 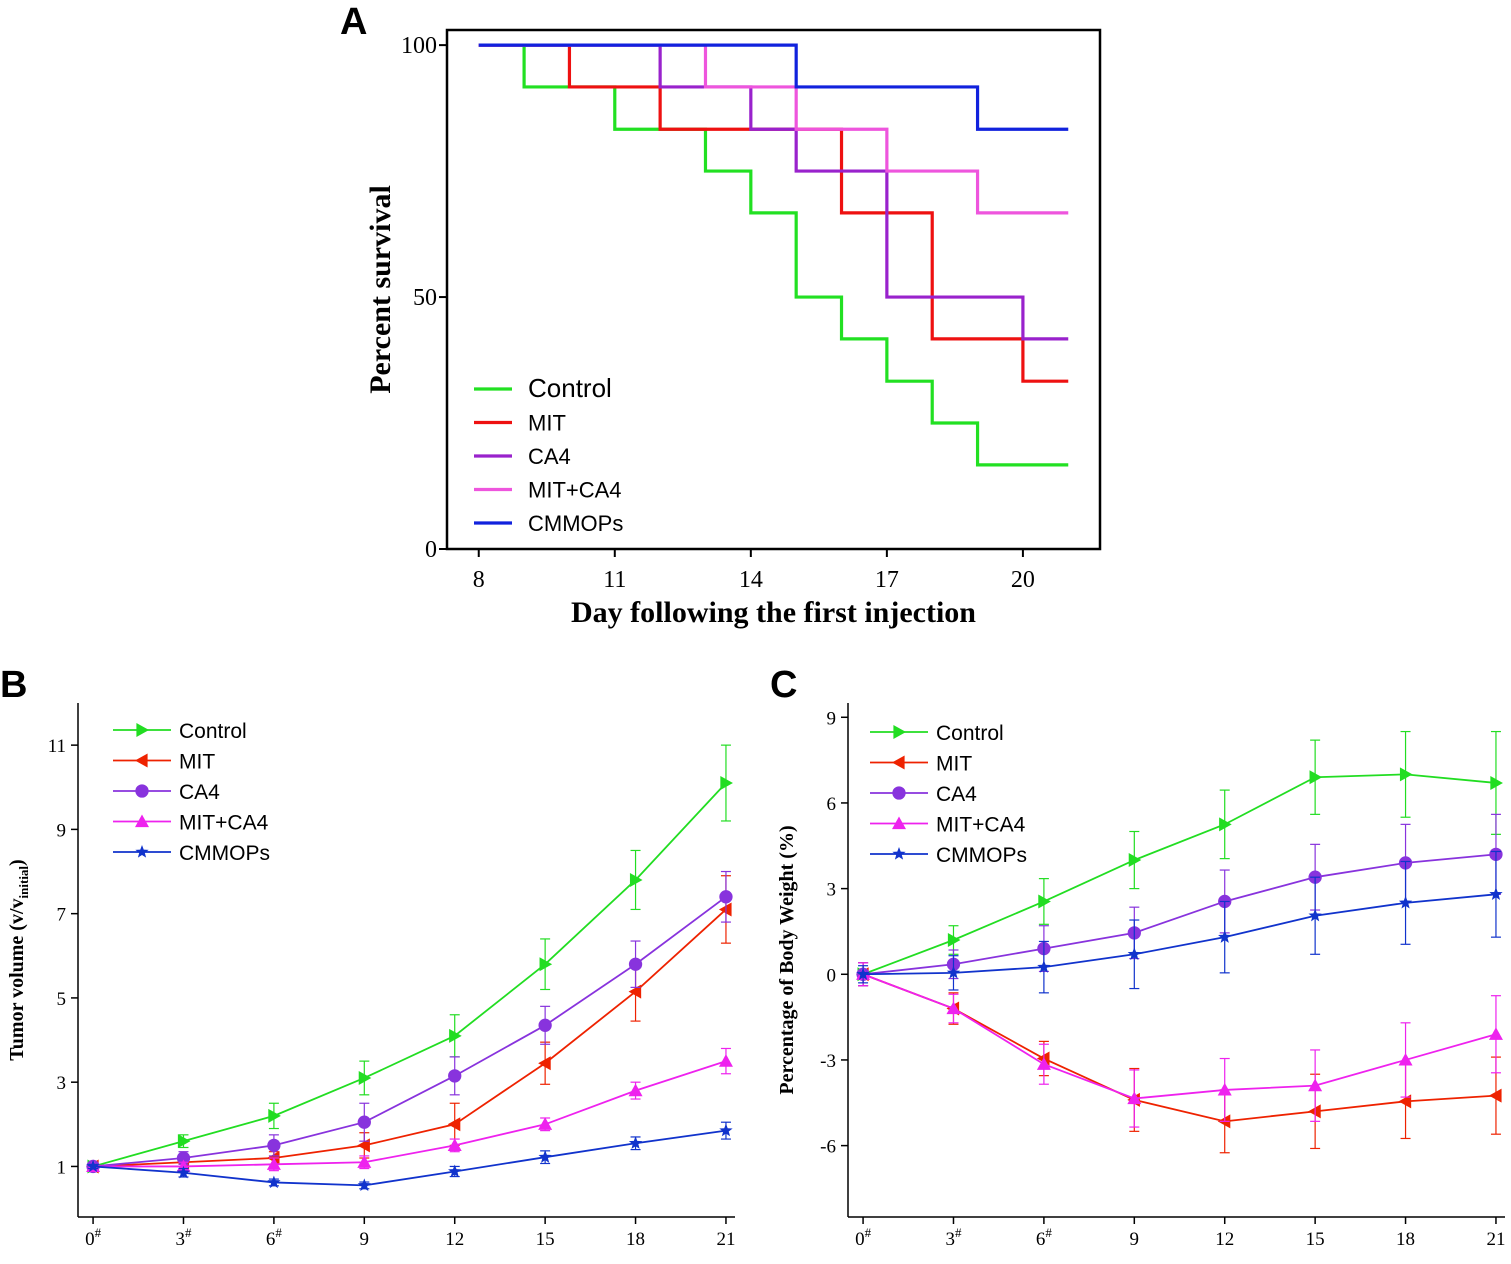 I want to click on x-tick-label: 11, so click(x=614, y=580).